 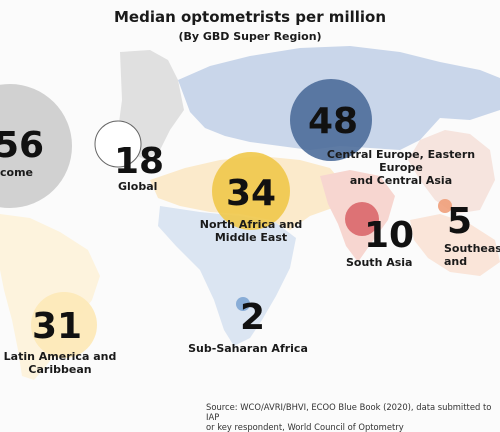 I want to click on label-southeast-asia: Southeas and, so click(x=472, y=255).